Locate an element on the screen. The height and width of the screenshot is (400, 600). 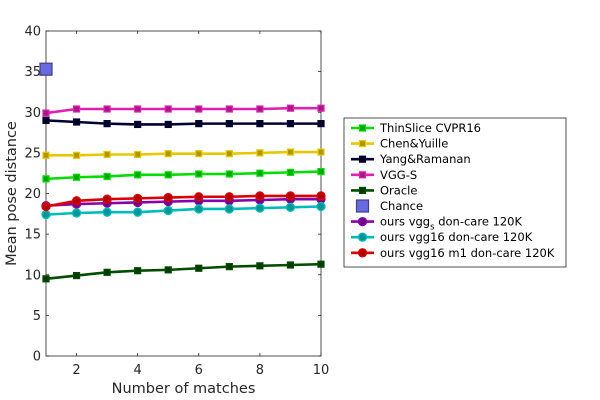
legend-label-subscript: s is located at coordinates (432, 228).